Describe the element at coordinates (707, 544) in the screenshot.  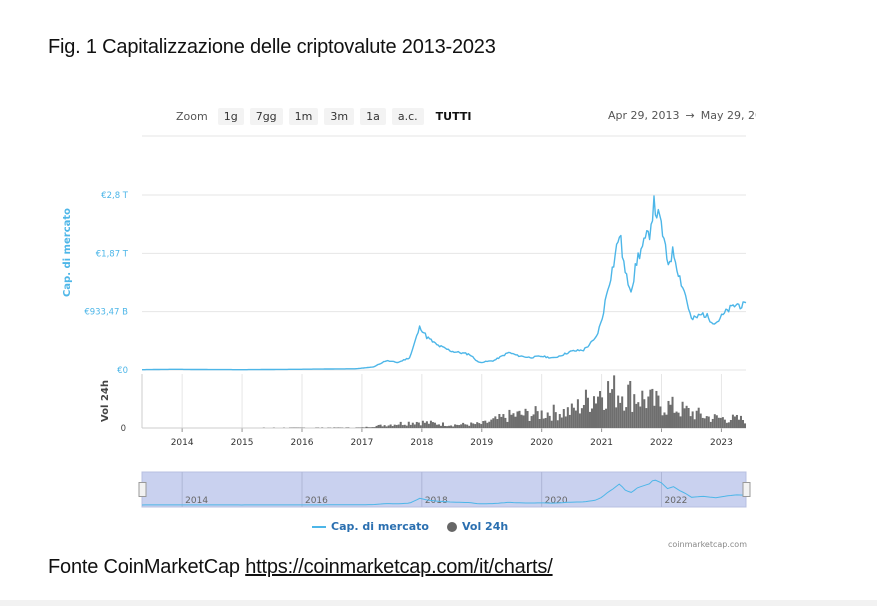
I see `chart-credit: coinmarketcap.com` at that location.